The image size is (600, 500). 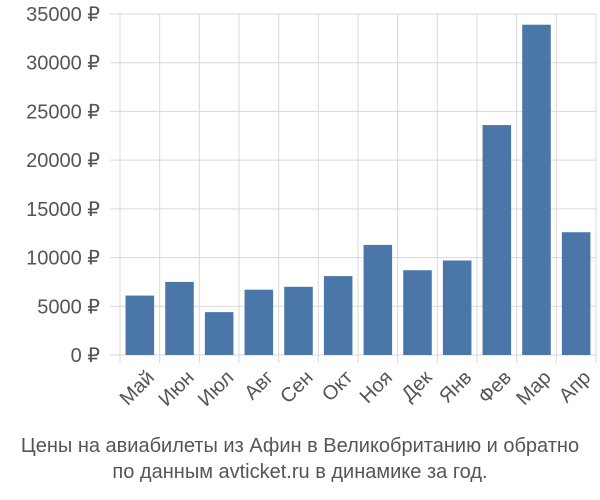 I want to click on y-tick-label: 5000 ₽, so click(x=68, y=307).